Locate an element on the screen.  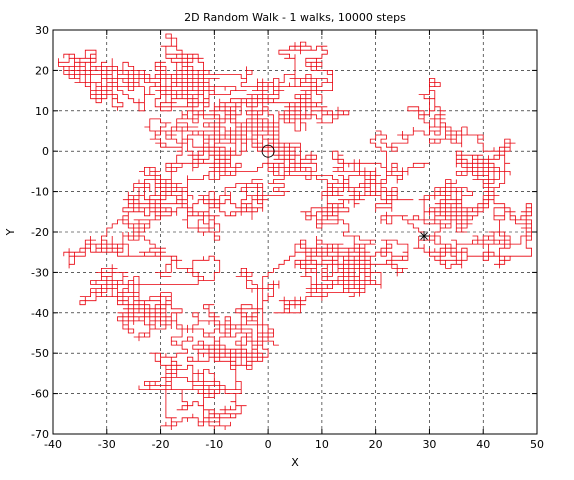
markers-layer is located at coordinates (345, 193).